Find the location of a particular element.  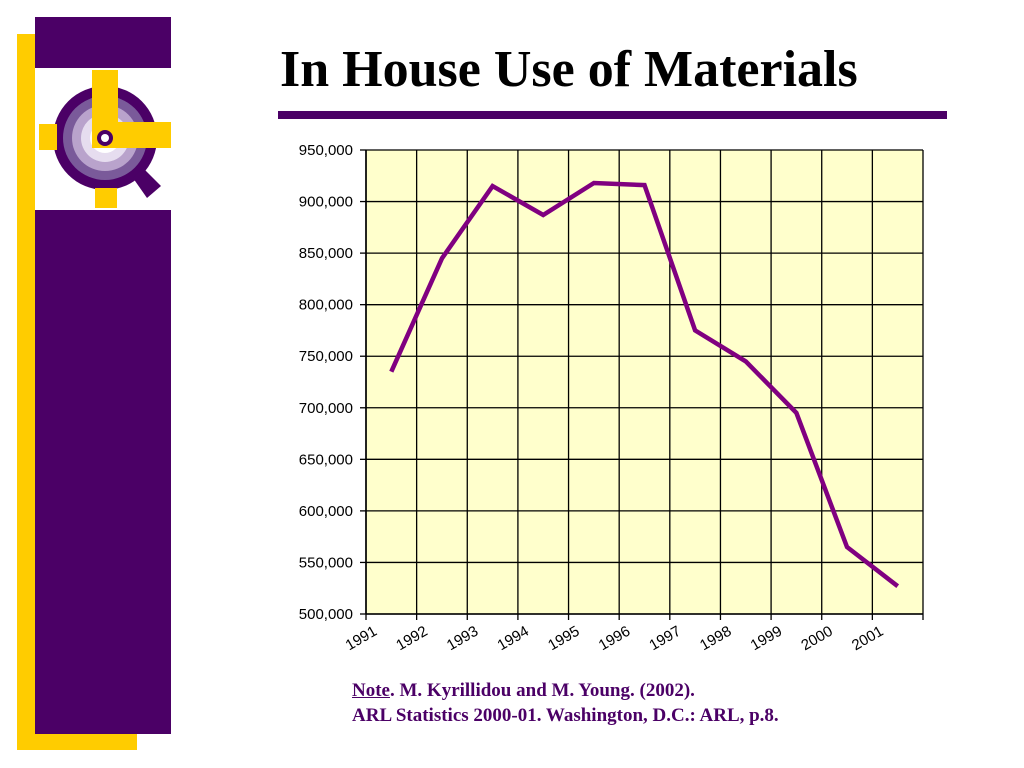

y-tick-label: 500,000 is located at coordinates (326, 614).